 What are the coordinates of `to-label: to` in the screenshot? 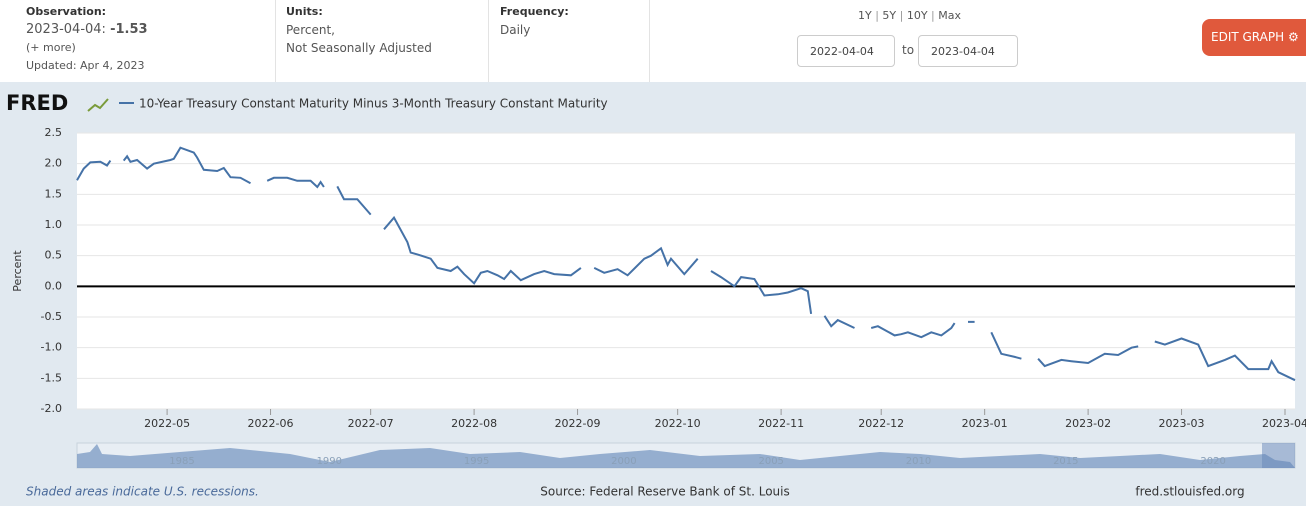 It's located at (908, 50).